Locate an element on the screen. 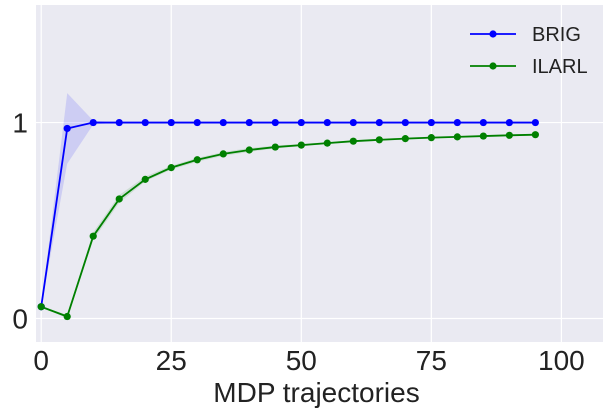 The width and height of the screenshot is (603, 408). x-tick-label: 50 is located at coordinates (301, 360).